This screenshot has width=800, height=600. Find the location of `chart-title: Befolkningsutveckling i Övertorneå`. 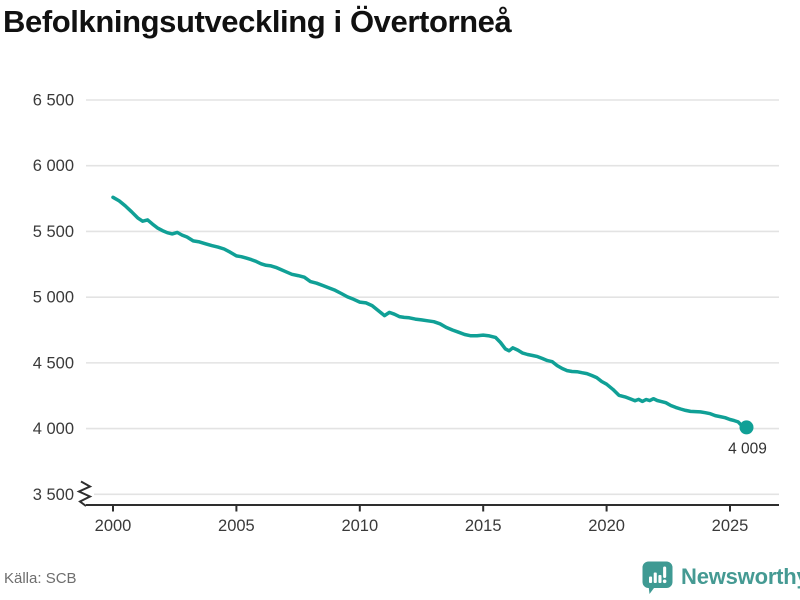

chart-title: Befolkningsutveckling i Övertorneå is located at coordinates (257, 21).